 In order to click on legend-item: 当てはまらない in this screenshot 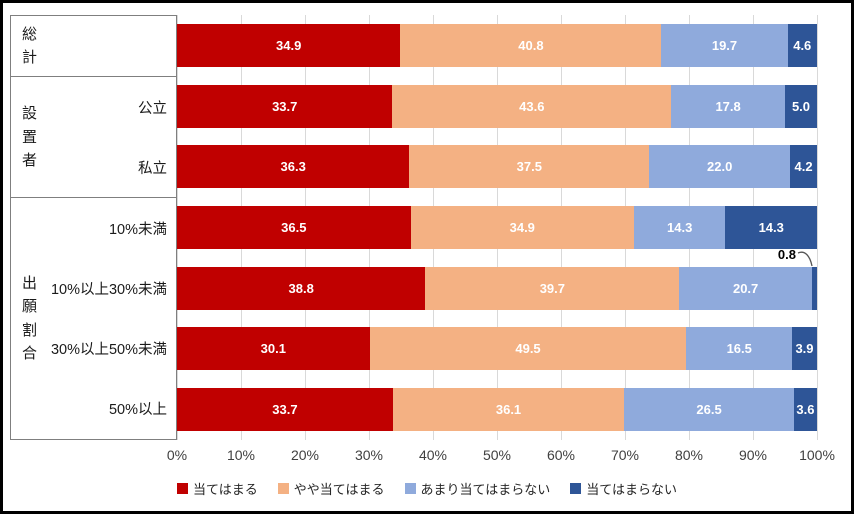, I will do `click(623, 488)`.